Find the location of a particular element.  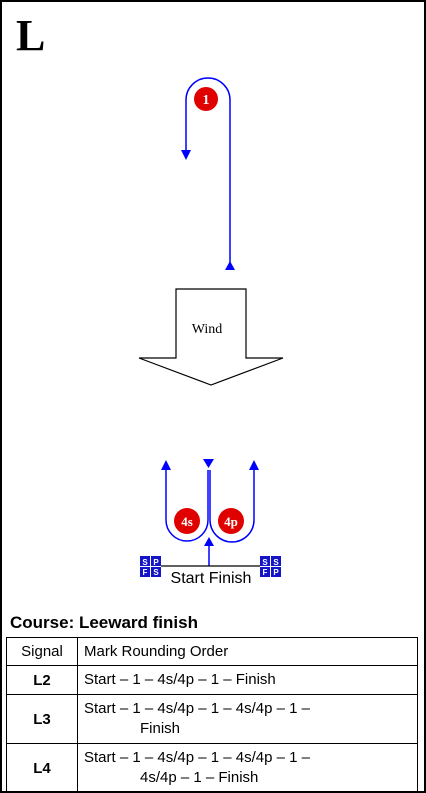

route-arrow-down is located at coordinates (186, 155).